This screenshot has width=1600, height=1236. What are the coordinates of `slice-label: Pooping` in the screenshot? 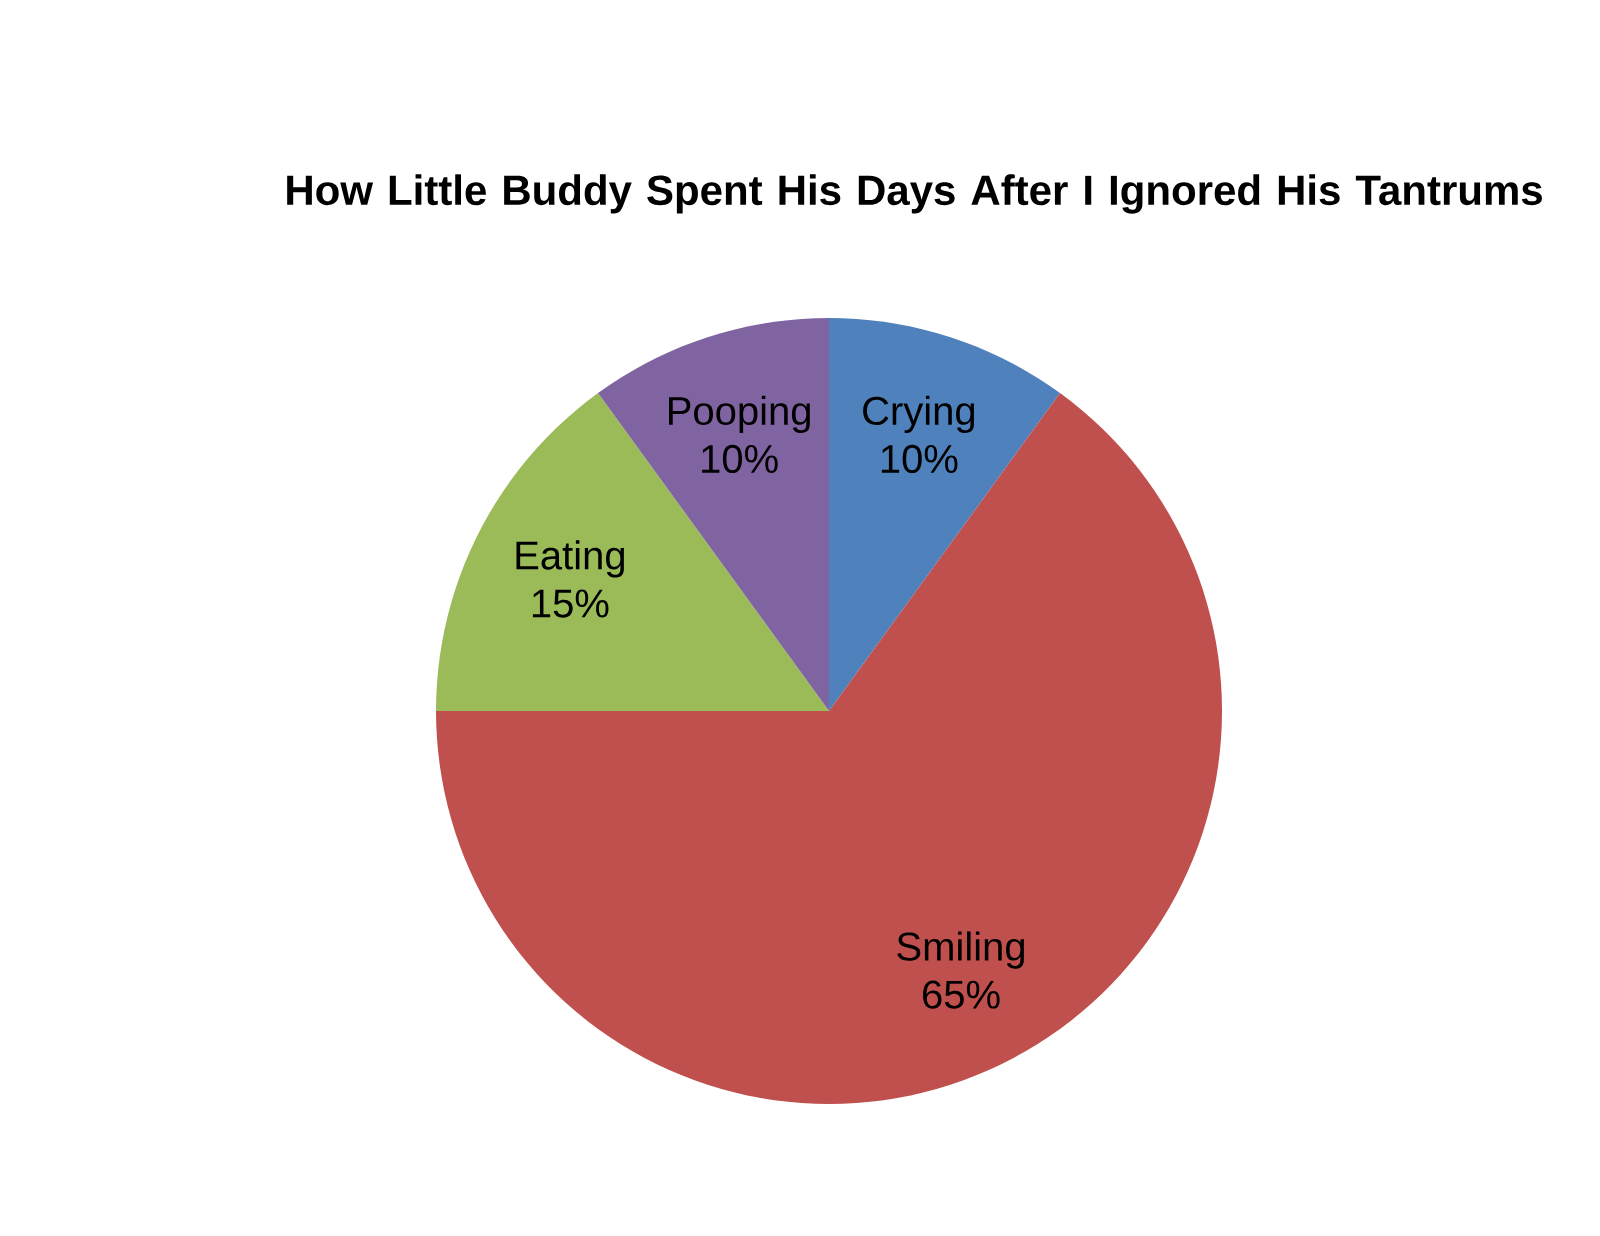 It's located at (739, 414).